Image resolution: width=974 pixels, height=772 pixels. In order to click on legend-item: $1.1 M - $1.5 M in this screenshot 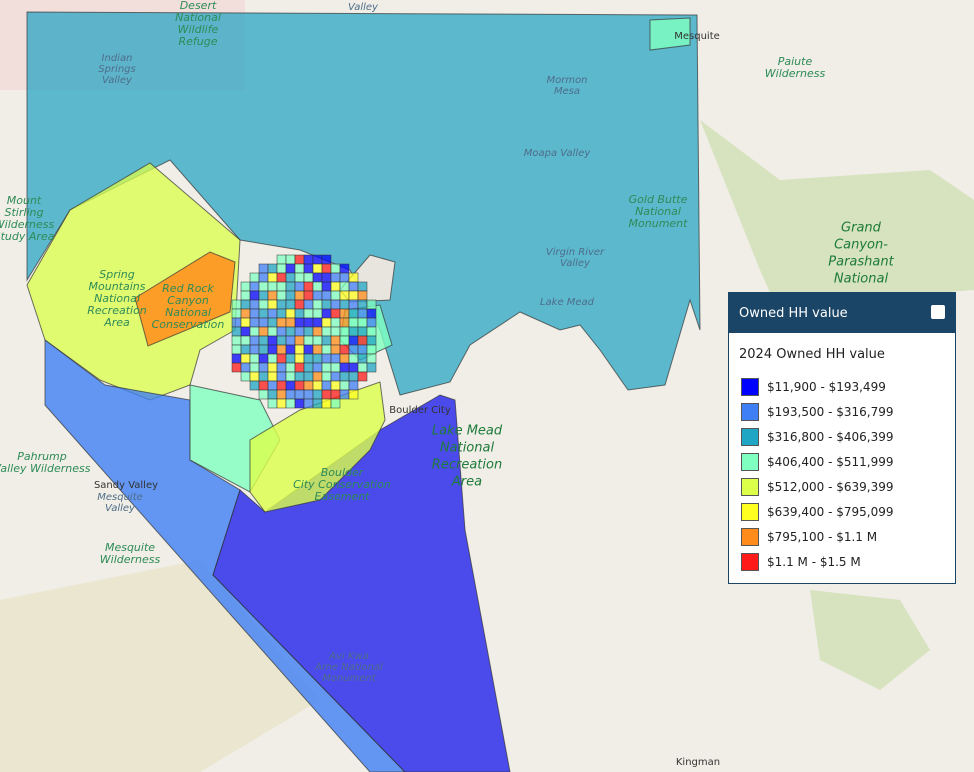, I will do `click(842, 561)`.